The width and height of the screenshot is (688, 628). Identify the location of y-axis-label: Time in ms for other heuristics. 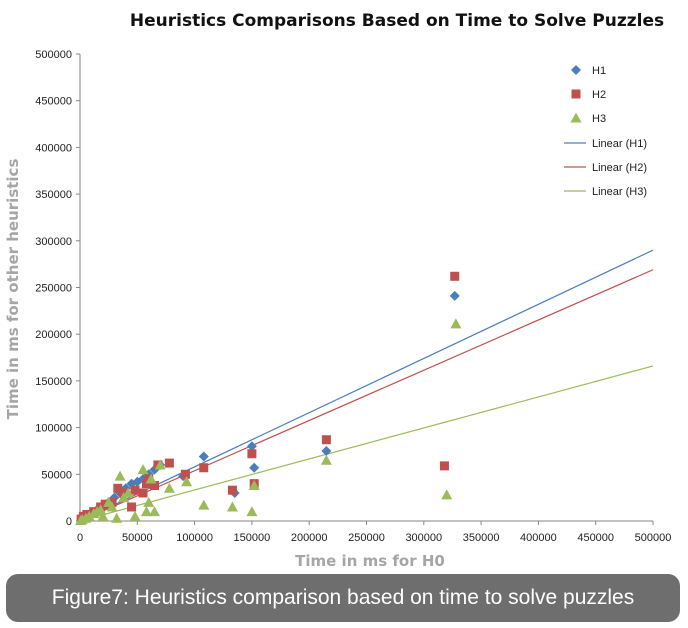
(13, 289).